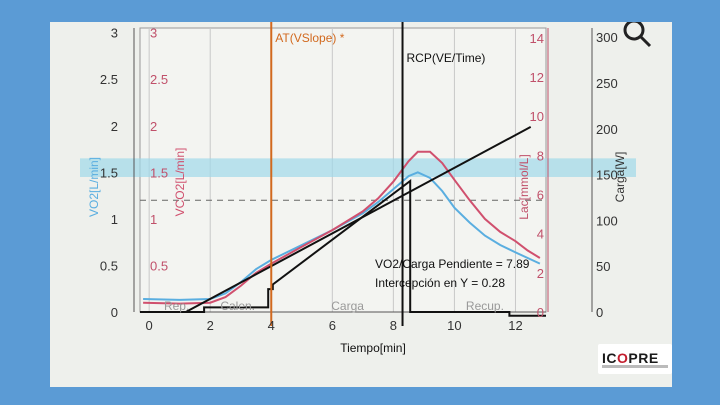  Describe the element at coordinates (607, 220) in the screenshot. I see `carga-tick-label: 100` at that location.